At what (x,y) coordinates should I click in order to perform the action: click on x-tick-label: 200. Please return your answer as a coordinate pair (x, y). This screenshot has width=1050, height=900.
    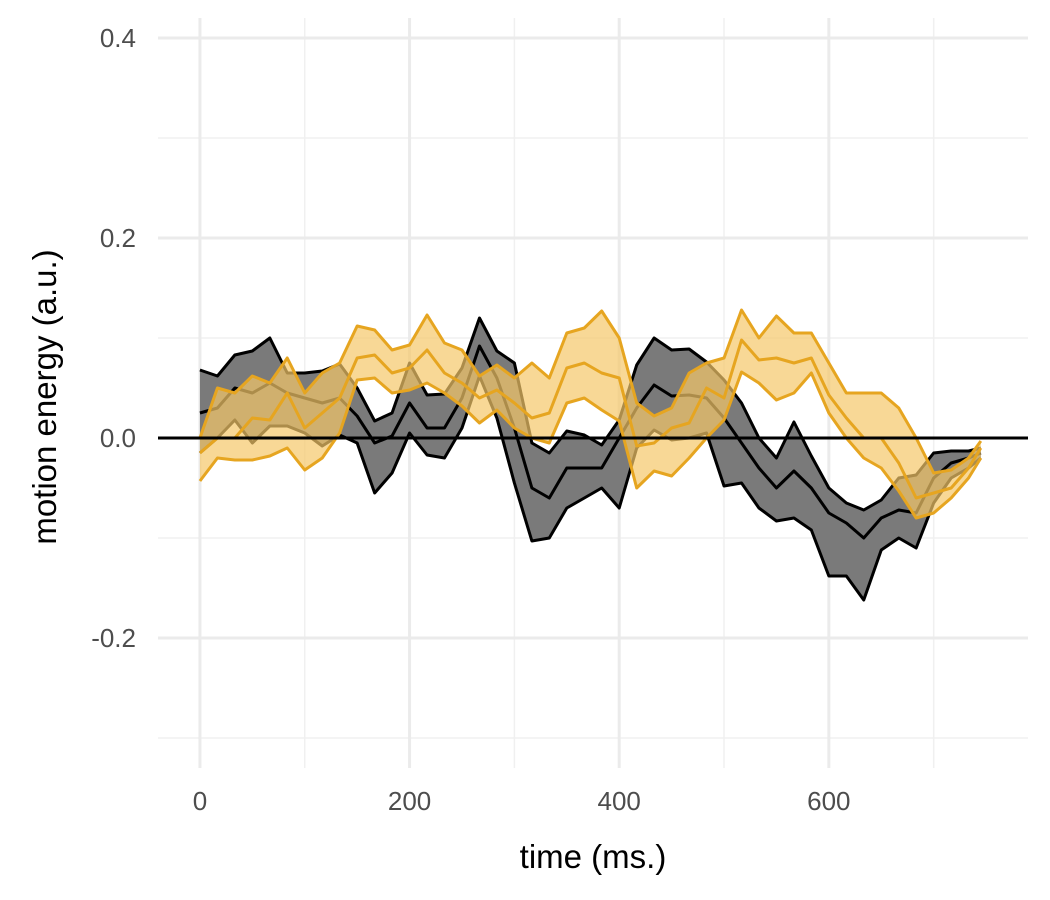
    Looking at the image, I should click on (409, 801).